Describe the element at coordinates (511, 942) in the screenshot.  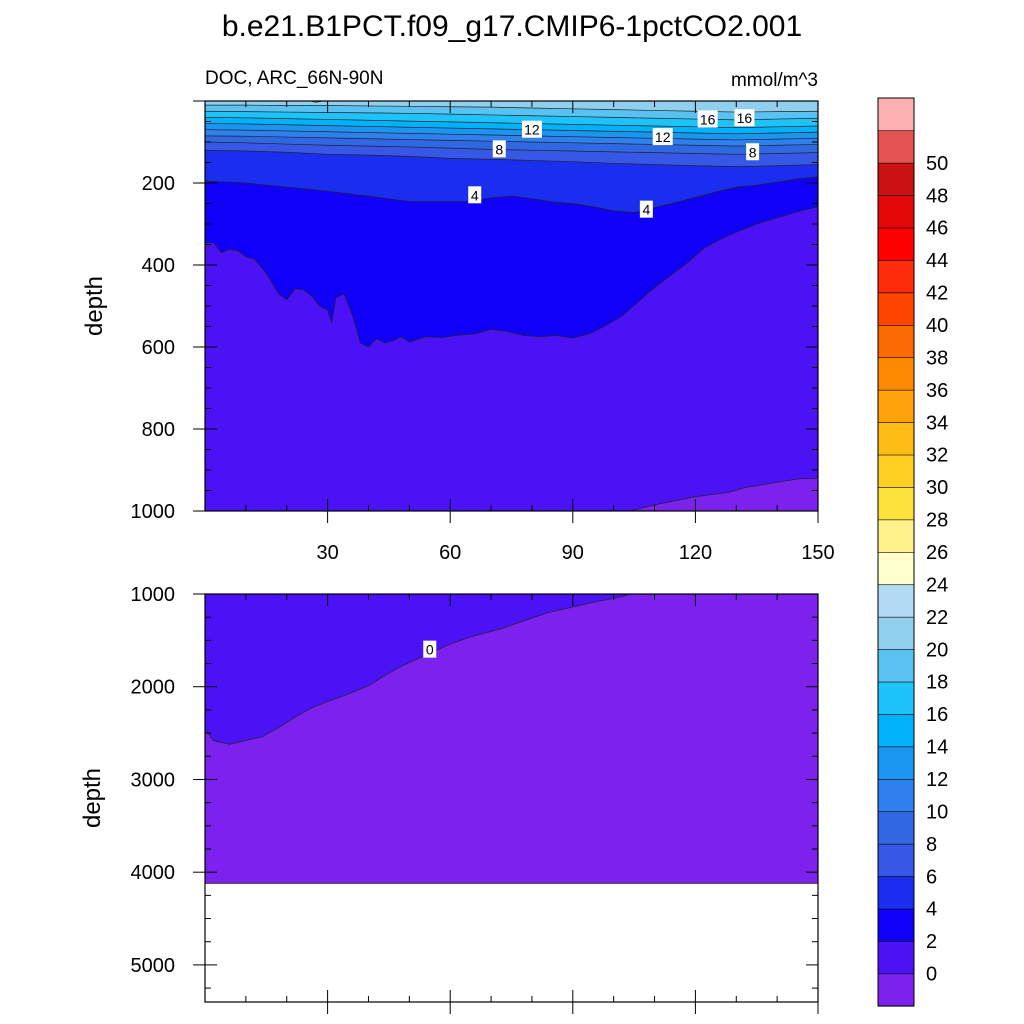
I see `bot-ocean-floor-mask` at that location.